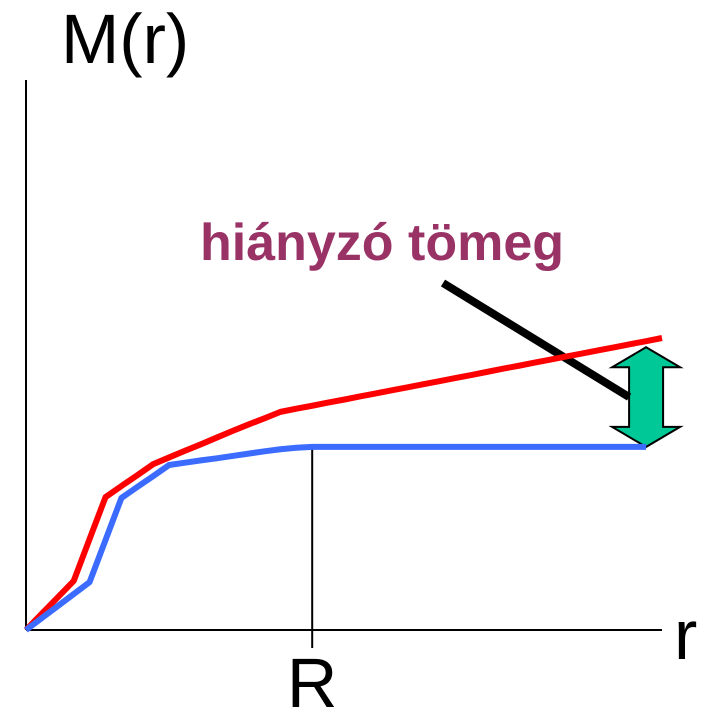 This screenshot has height=712, width=715. I want to click on text: R, so click(312, 678).